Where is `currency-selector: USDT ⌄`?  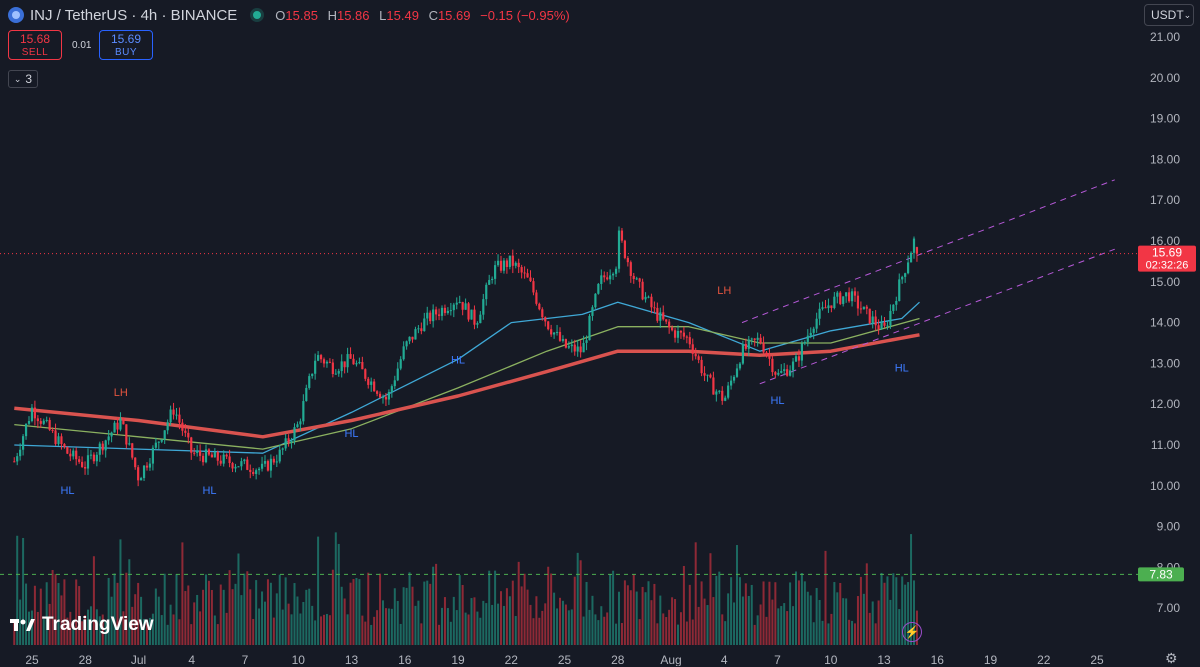 currency-selector: USDT ⌄ is located at coordinates (1169, 15).